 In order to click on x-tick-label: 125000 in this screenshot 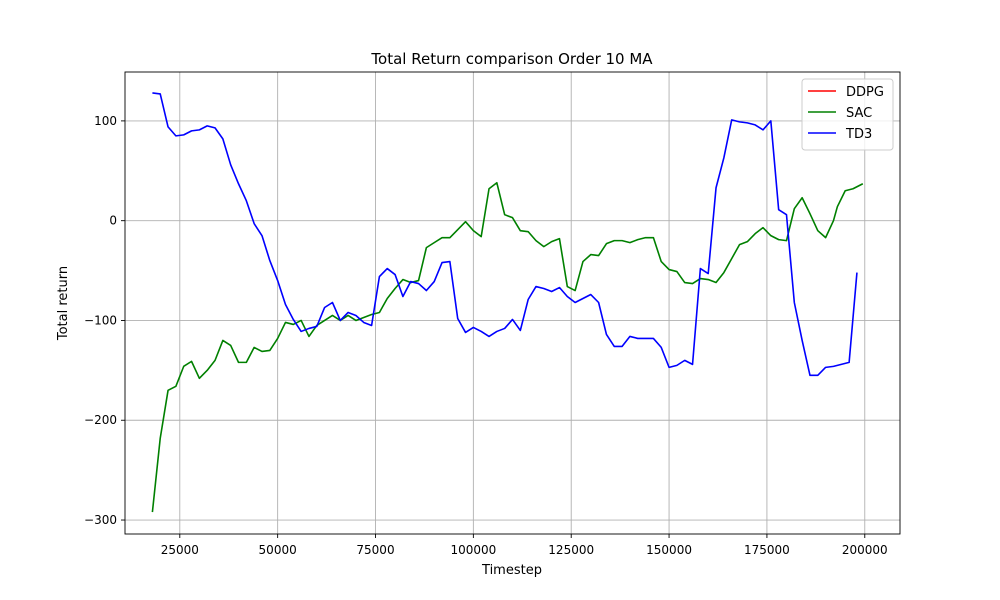, I will do `click(571, 550)`.